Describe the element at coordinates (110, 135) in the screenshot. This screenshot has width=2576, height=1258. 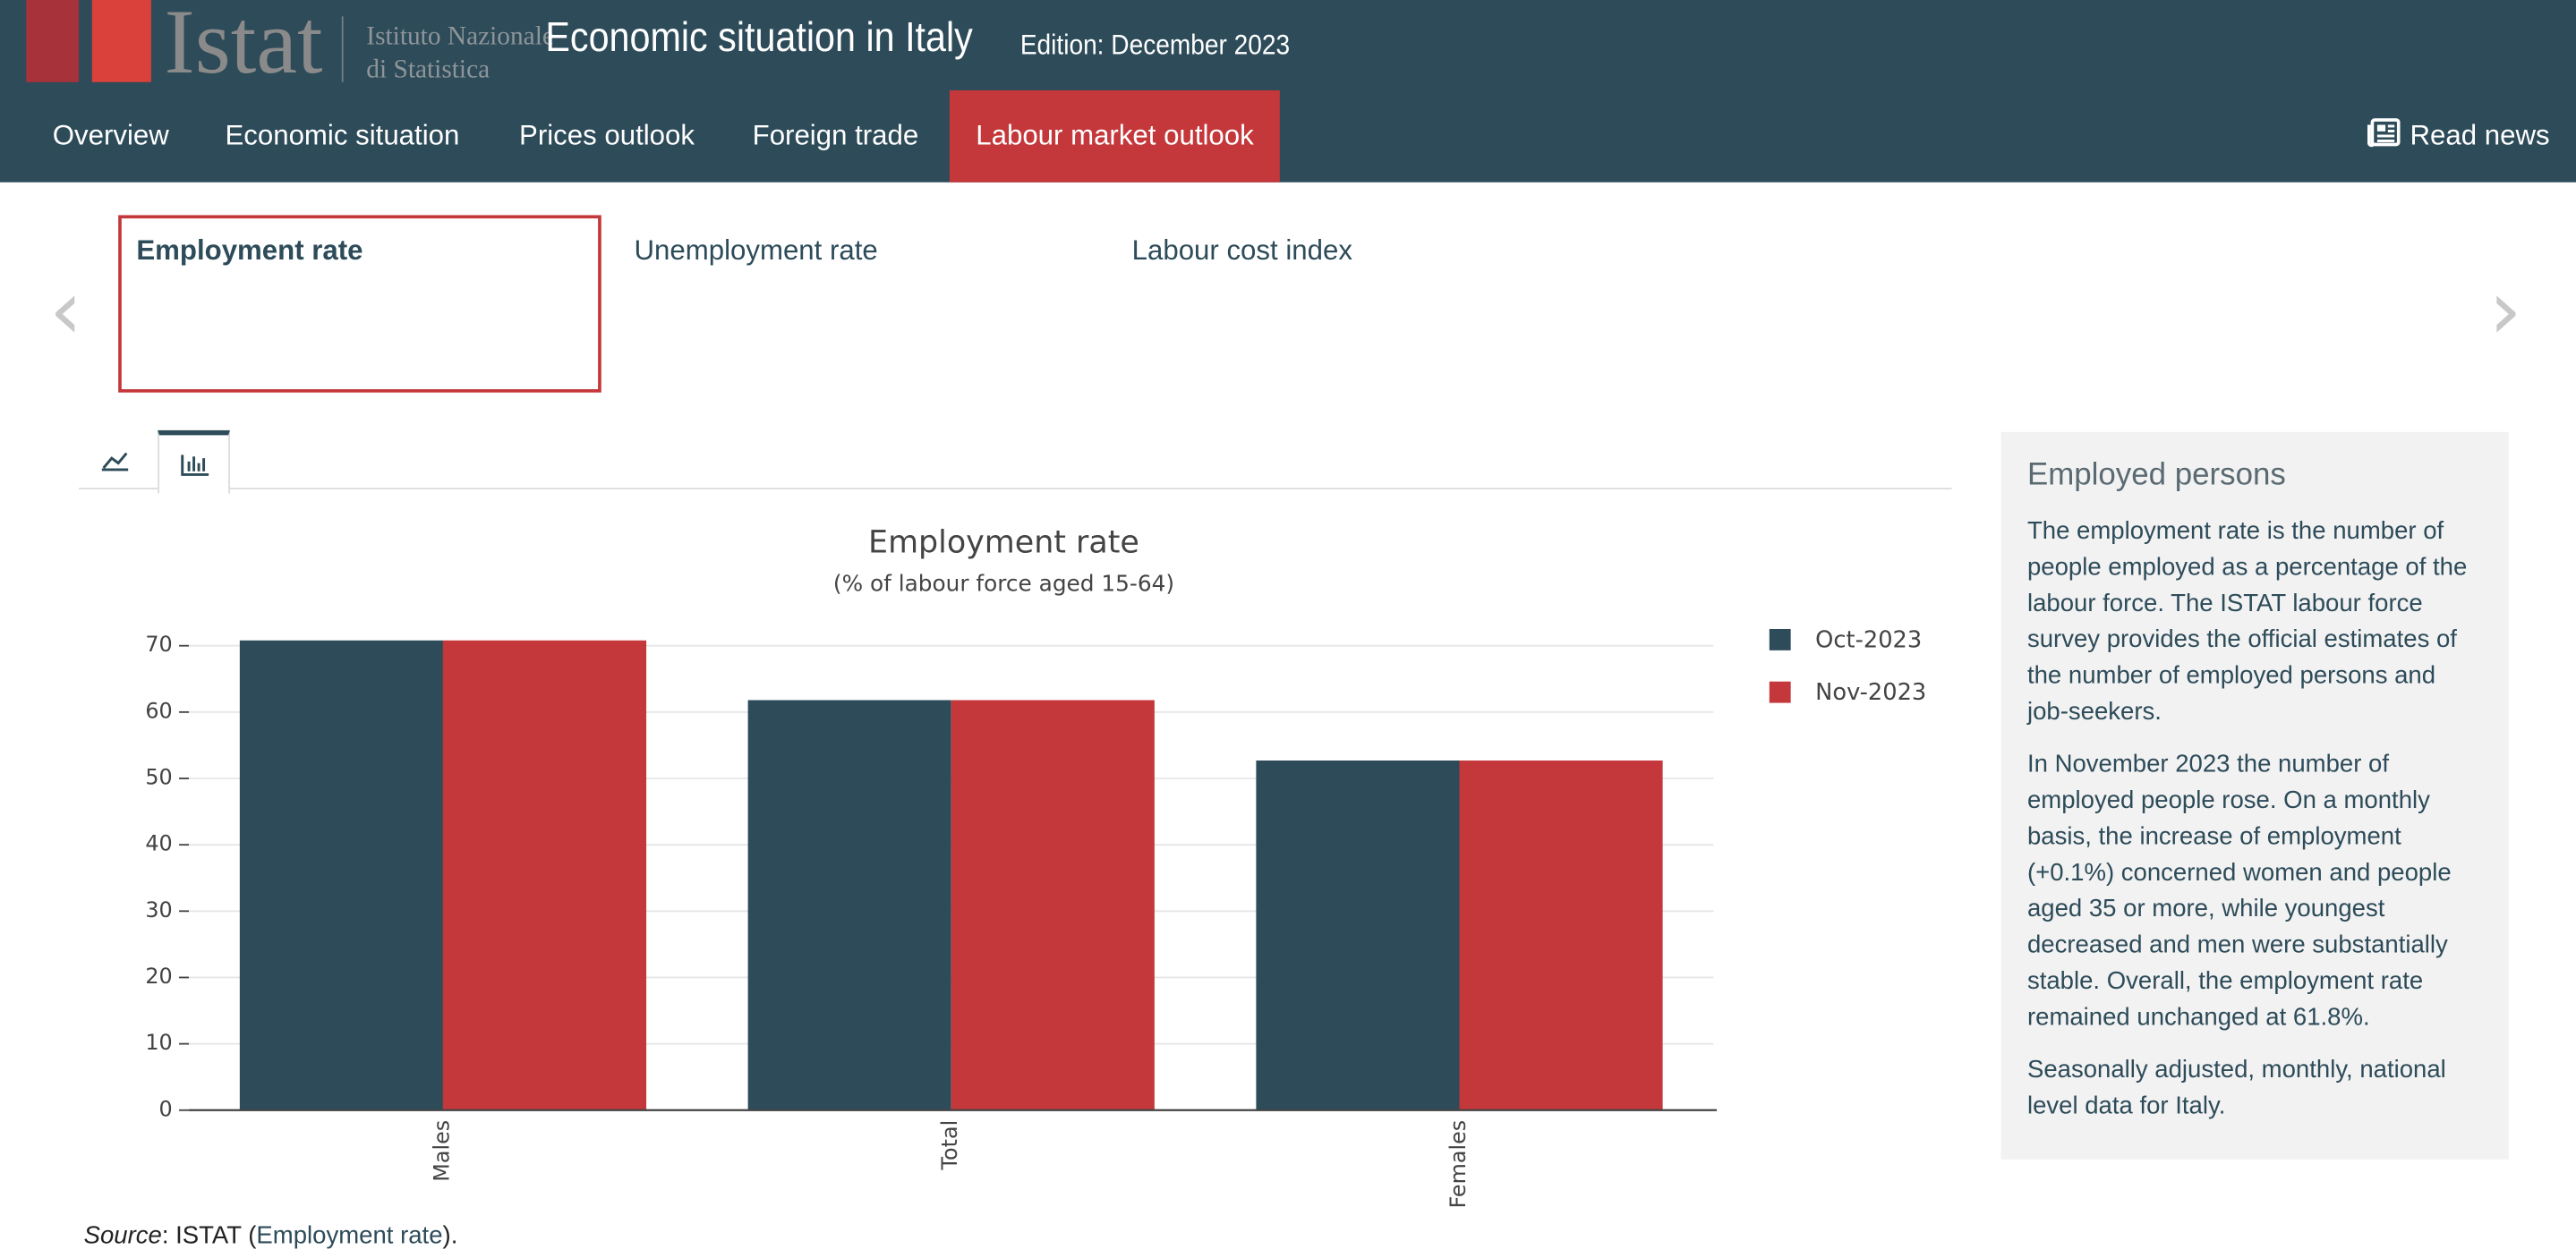
I see `nav-item: Overview` at that location.